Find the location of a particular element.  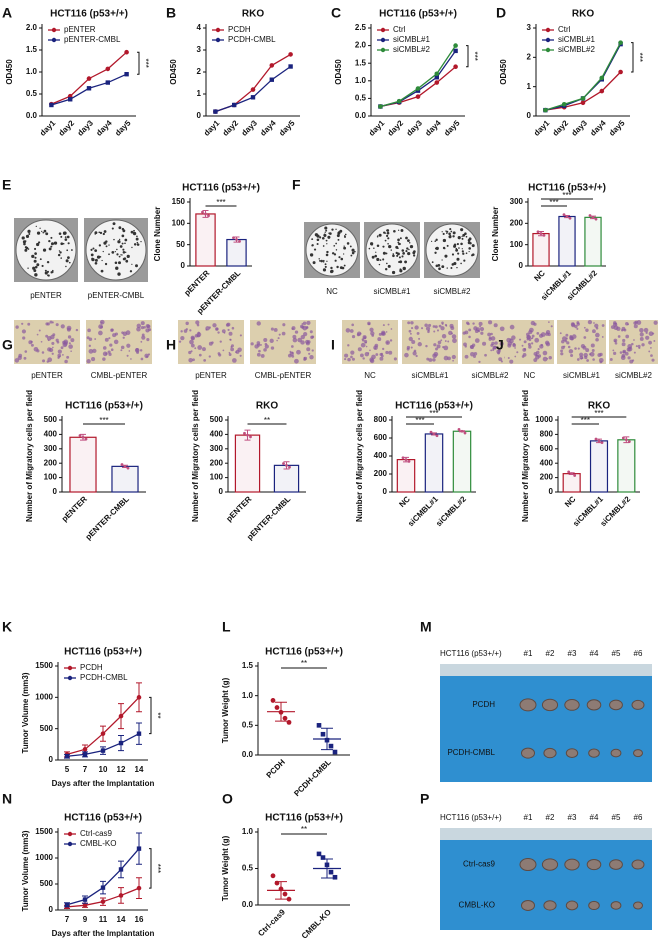

x-axis-label: Days after the Implantation is located at coordinates (103, 783).